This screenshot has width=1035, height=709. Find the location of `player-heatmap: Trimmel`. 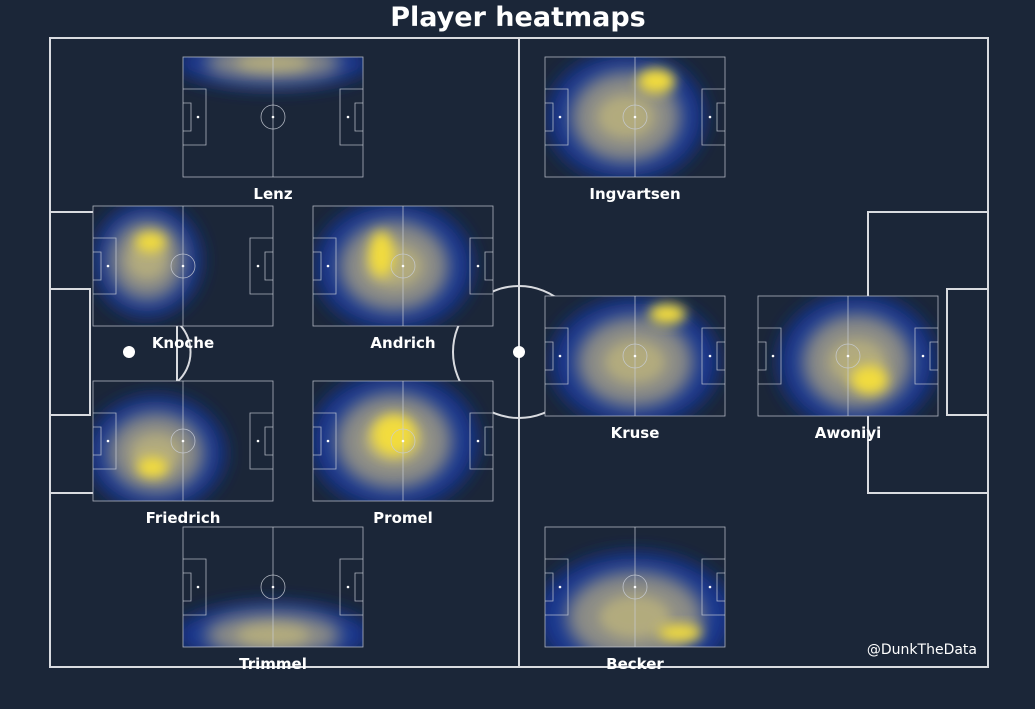

player-heatmap: Trimmel is located at coordinates (273, 599).